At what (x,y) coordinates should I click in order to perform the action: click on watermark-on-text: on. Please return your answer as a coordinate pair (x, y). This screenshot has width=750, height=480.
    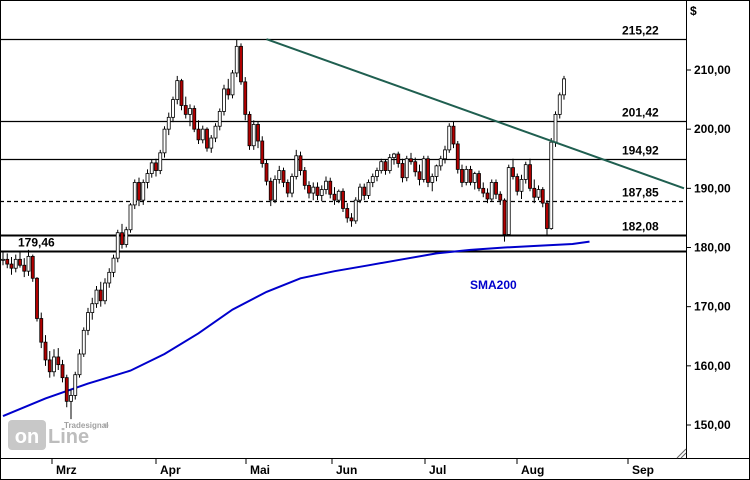
    Looking at the image, I should click on (27, 437).